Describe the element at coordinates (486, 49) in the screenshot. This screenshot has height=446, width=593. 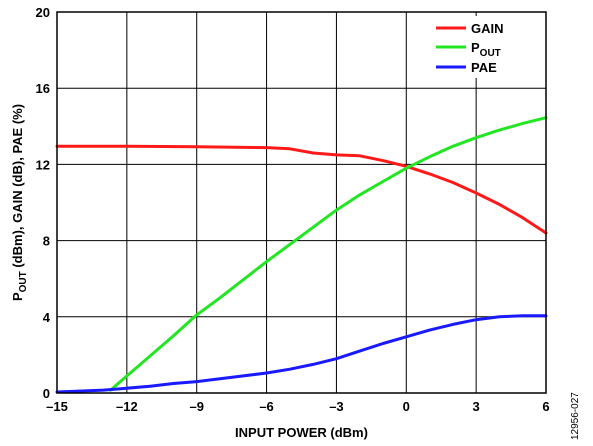
I see `legend-label-pout: POUT` at that location.